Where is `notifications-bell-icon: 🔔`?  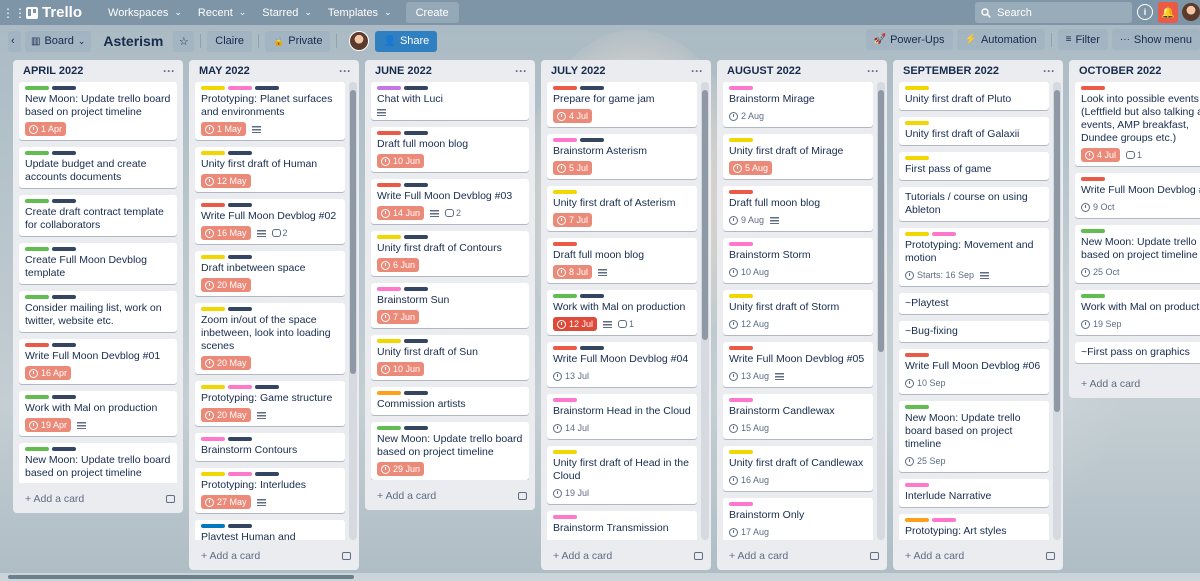
notifications-bell-icon: 🔔 is located at coordinates (1168, 12).